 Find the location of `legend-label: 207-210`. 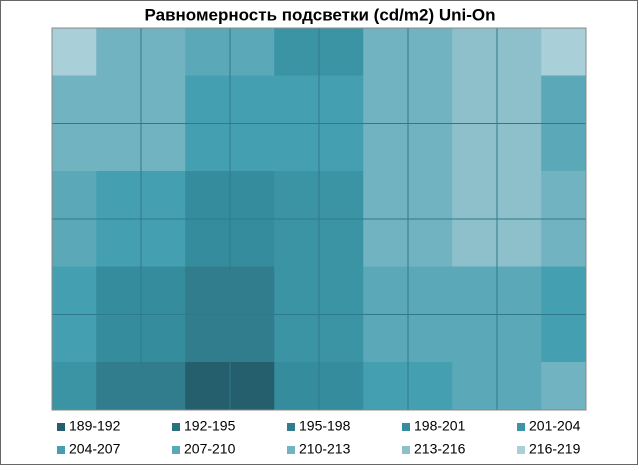

legend-label: 207-210 is located at coordinates (210, 449).